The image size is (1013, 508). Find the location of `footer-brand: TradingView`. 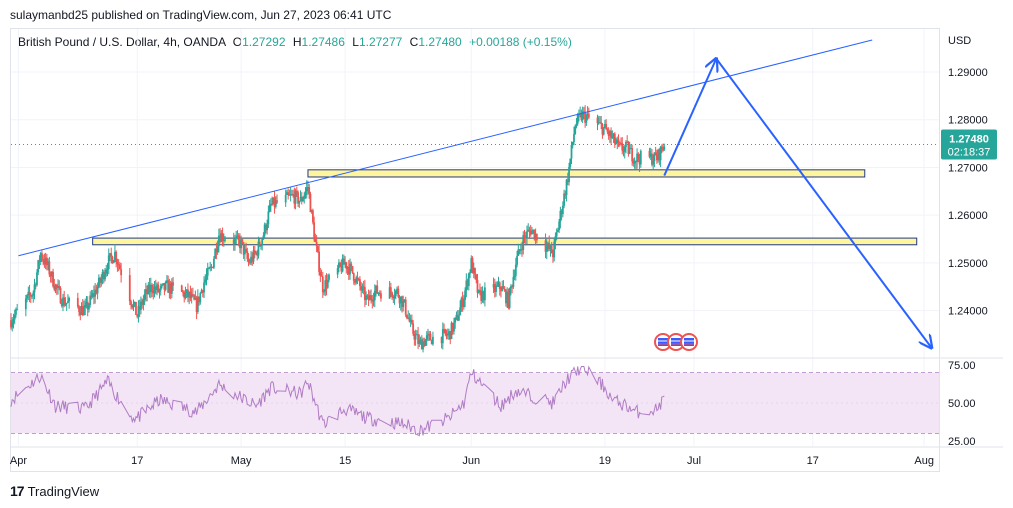

footer-brand: TradingView is located at coordinates (63, 491).